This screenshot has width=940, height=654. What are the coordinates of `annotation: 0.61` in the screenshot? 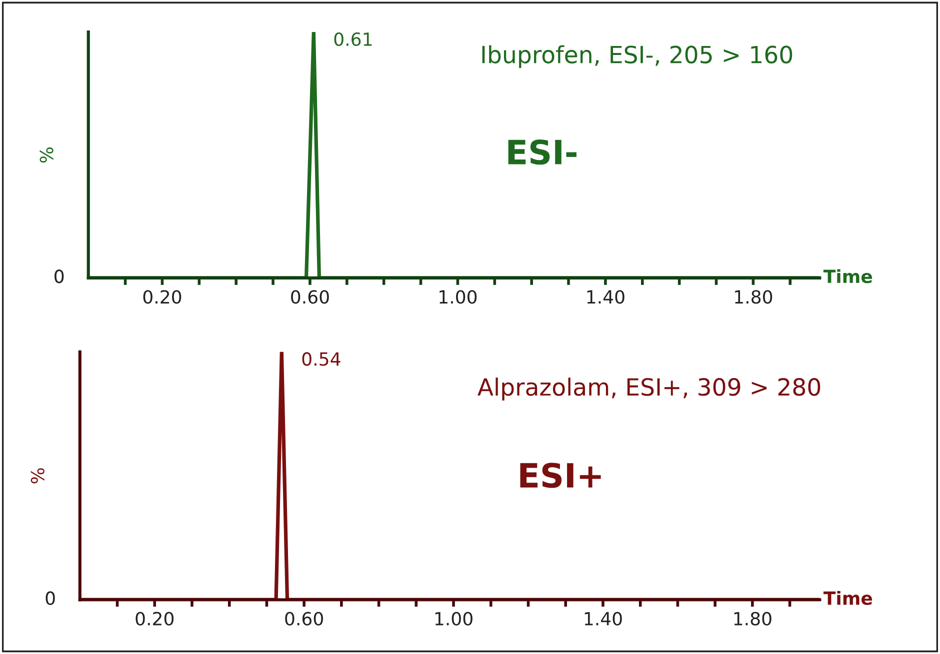 It's located at (353, 39).